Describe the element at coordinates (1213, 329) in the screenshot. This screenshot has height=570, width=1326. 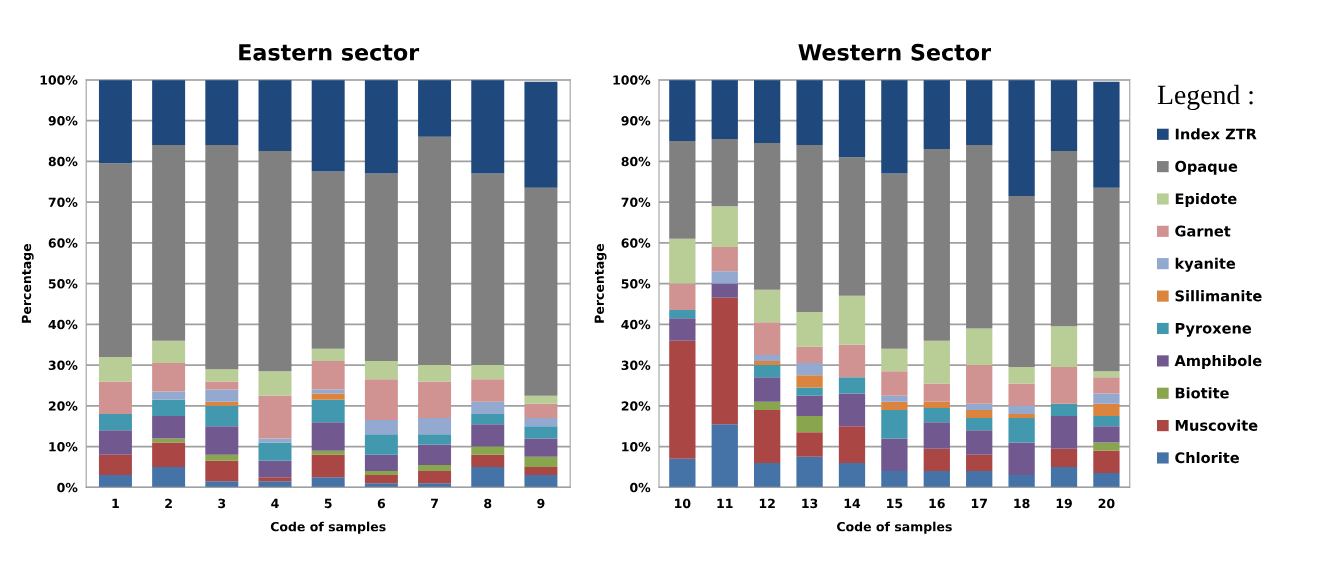
I see `legend-label: Pyroxene` at that location.